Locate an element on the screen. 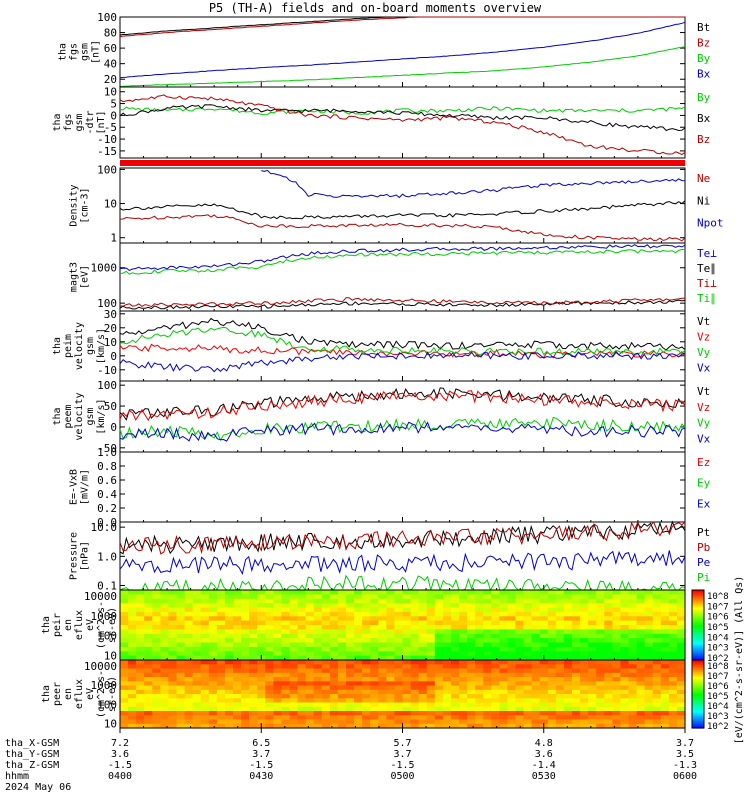 This screenshot has height=800, width=750. legend-Vt: Vt is located at coordinates (703, 391).